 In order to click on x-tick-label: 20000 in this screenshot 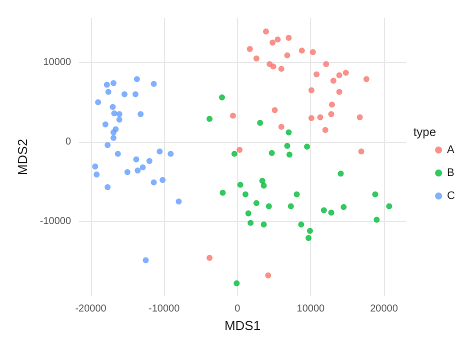, I will do `click(384, 309)`.